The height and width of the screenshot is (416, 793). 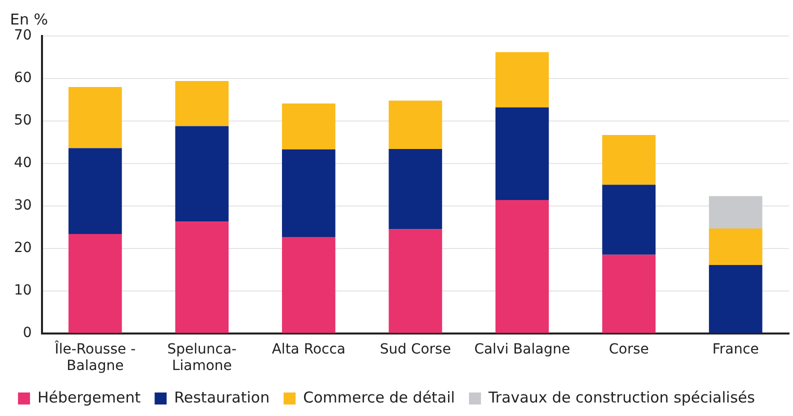 What do you see at coordinates (415, 349) in the screenshot?
I see `x-tick-label: Sud Corse` at bounding box center [415, 349].